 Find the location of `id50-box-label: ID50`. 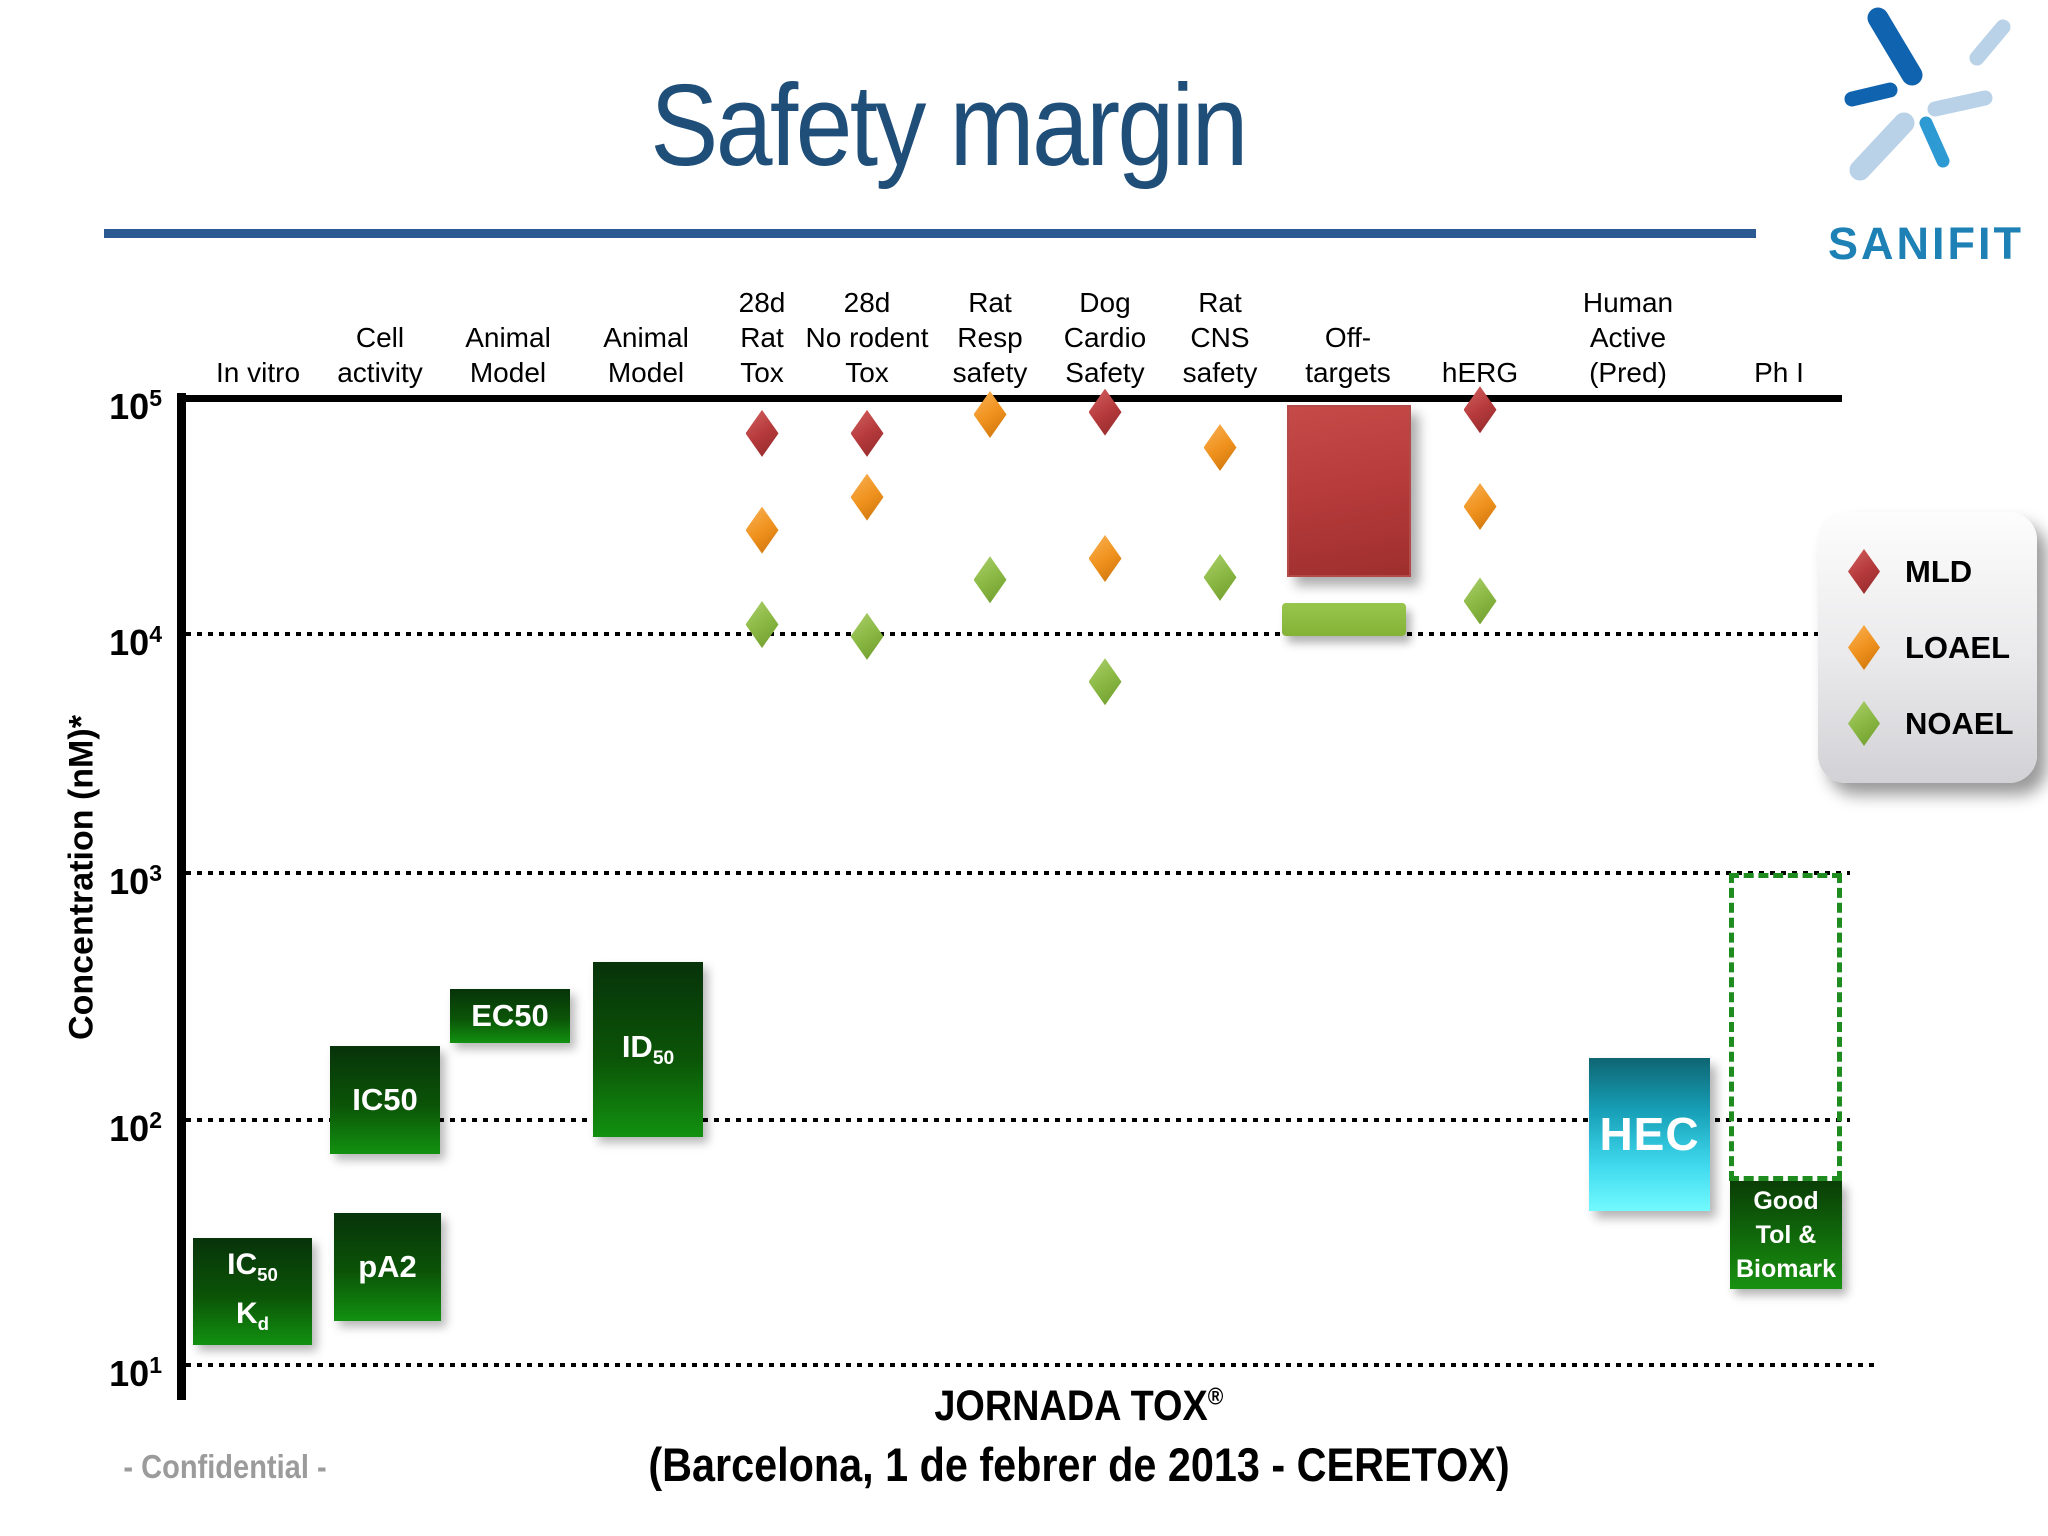

id50-box-label: ID50 is located at coordinates (648, 1049).